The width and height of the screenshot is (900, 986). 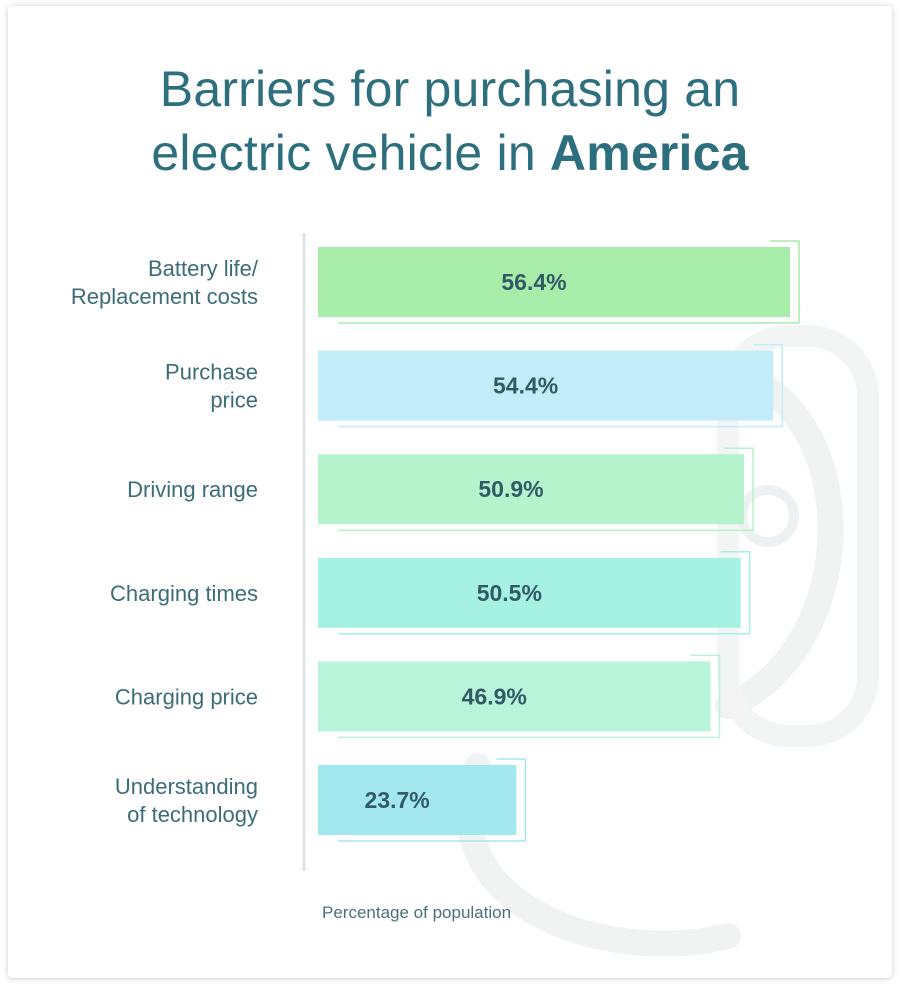 What do you see at coordinates (510, 489) in the screenshot?
I see `bar-value-label: 50.9%` at bounding box center [510, 489].